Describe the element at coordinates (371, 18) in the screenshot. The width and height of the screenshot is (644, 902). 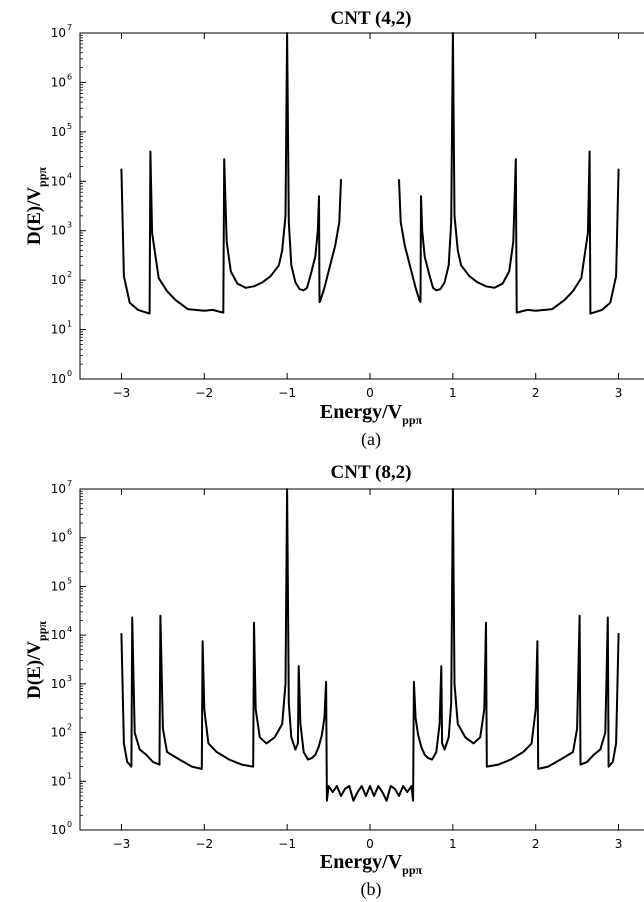
I see `chart-title: CNT (4,2)` at that location.